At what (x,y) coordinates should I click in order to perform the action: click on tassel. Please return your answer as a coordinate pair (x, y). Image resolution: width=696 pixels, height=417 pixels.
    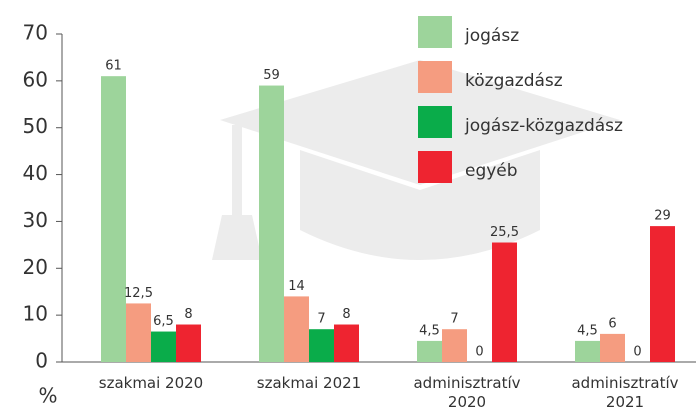
    Looking at the image, I should click on (237, 170).